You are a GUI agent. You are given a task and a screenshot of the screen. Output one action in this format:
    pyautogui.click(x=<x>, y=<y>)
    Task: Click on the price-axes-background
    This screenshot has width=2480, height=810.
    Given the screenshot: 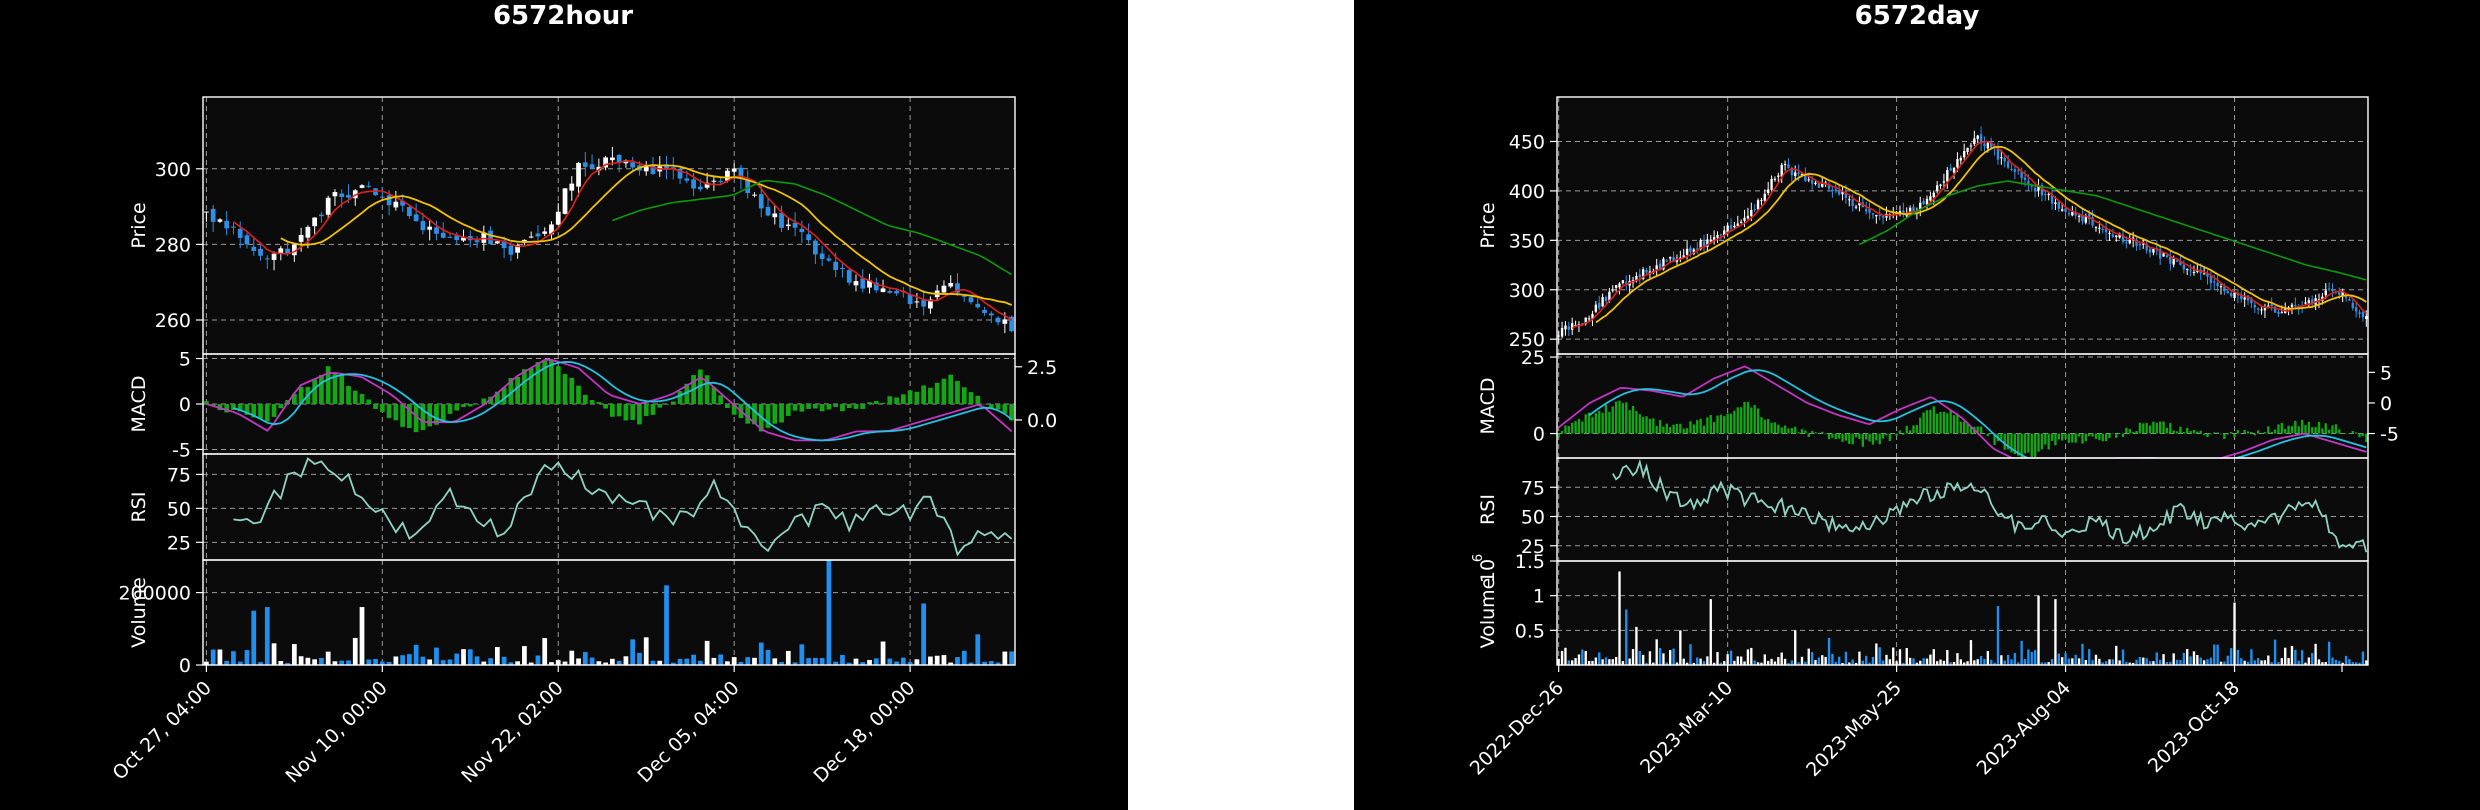 What is the action you would take?
    pyautogui.click(x=609, y=225)
    